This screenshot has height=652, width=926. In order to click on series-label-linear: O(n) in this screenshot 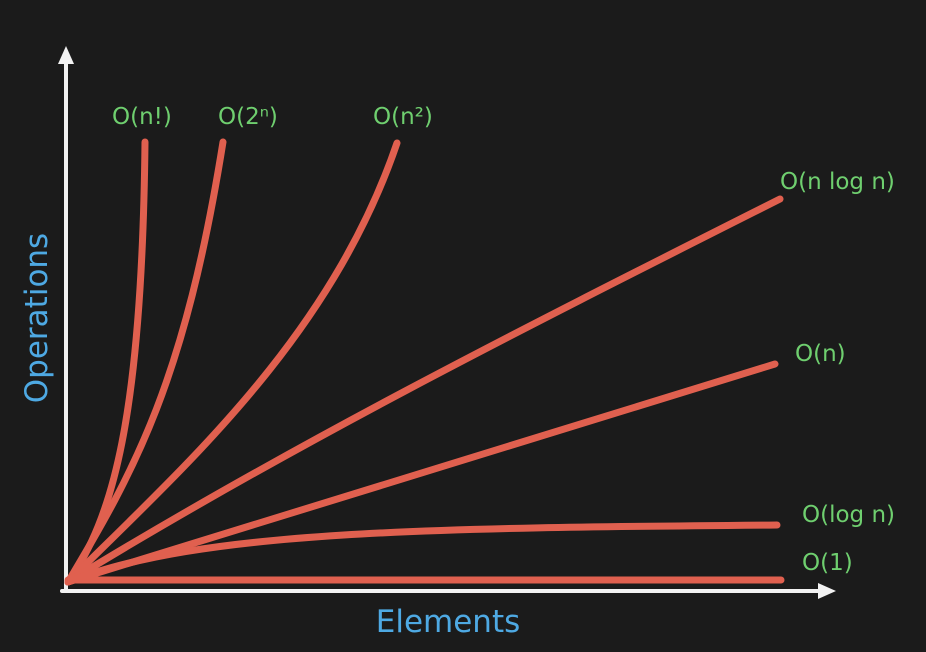, I will do `click(820, 354)`.